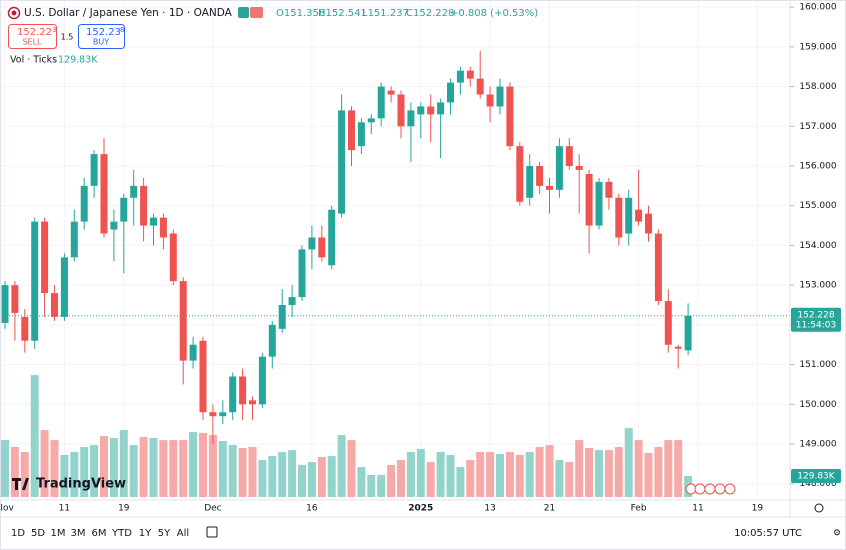 This screenshot has width=846, height=550. Describe the element at coordinates (7, 509) in the screenshot. I see `x-tick-label: Nov` at that location.